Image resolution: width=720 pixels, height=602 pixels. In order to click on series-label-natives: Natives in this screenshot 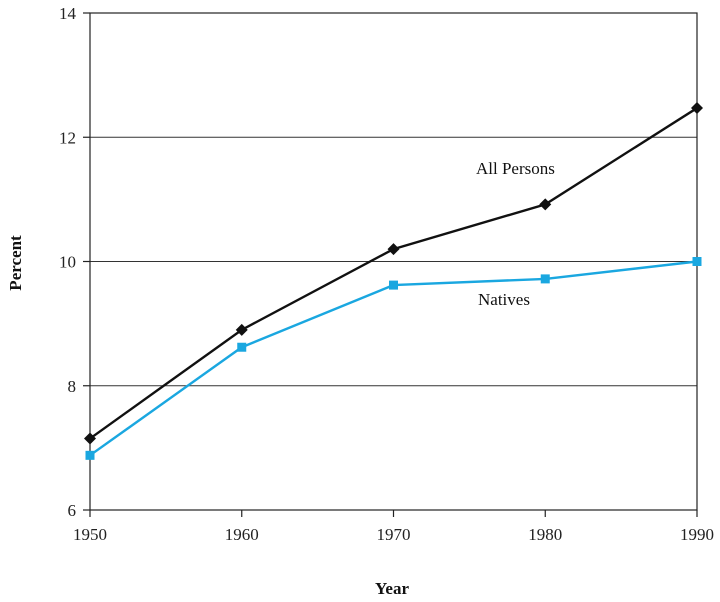, I will do `click(504, 299)`.